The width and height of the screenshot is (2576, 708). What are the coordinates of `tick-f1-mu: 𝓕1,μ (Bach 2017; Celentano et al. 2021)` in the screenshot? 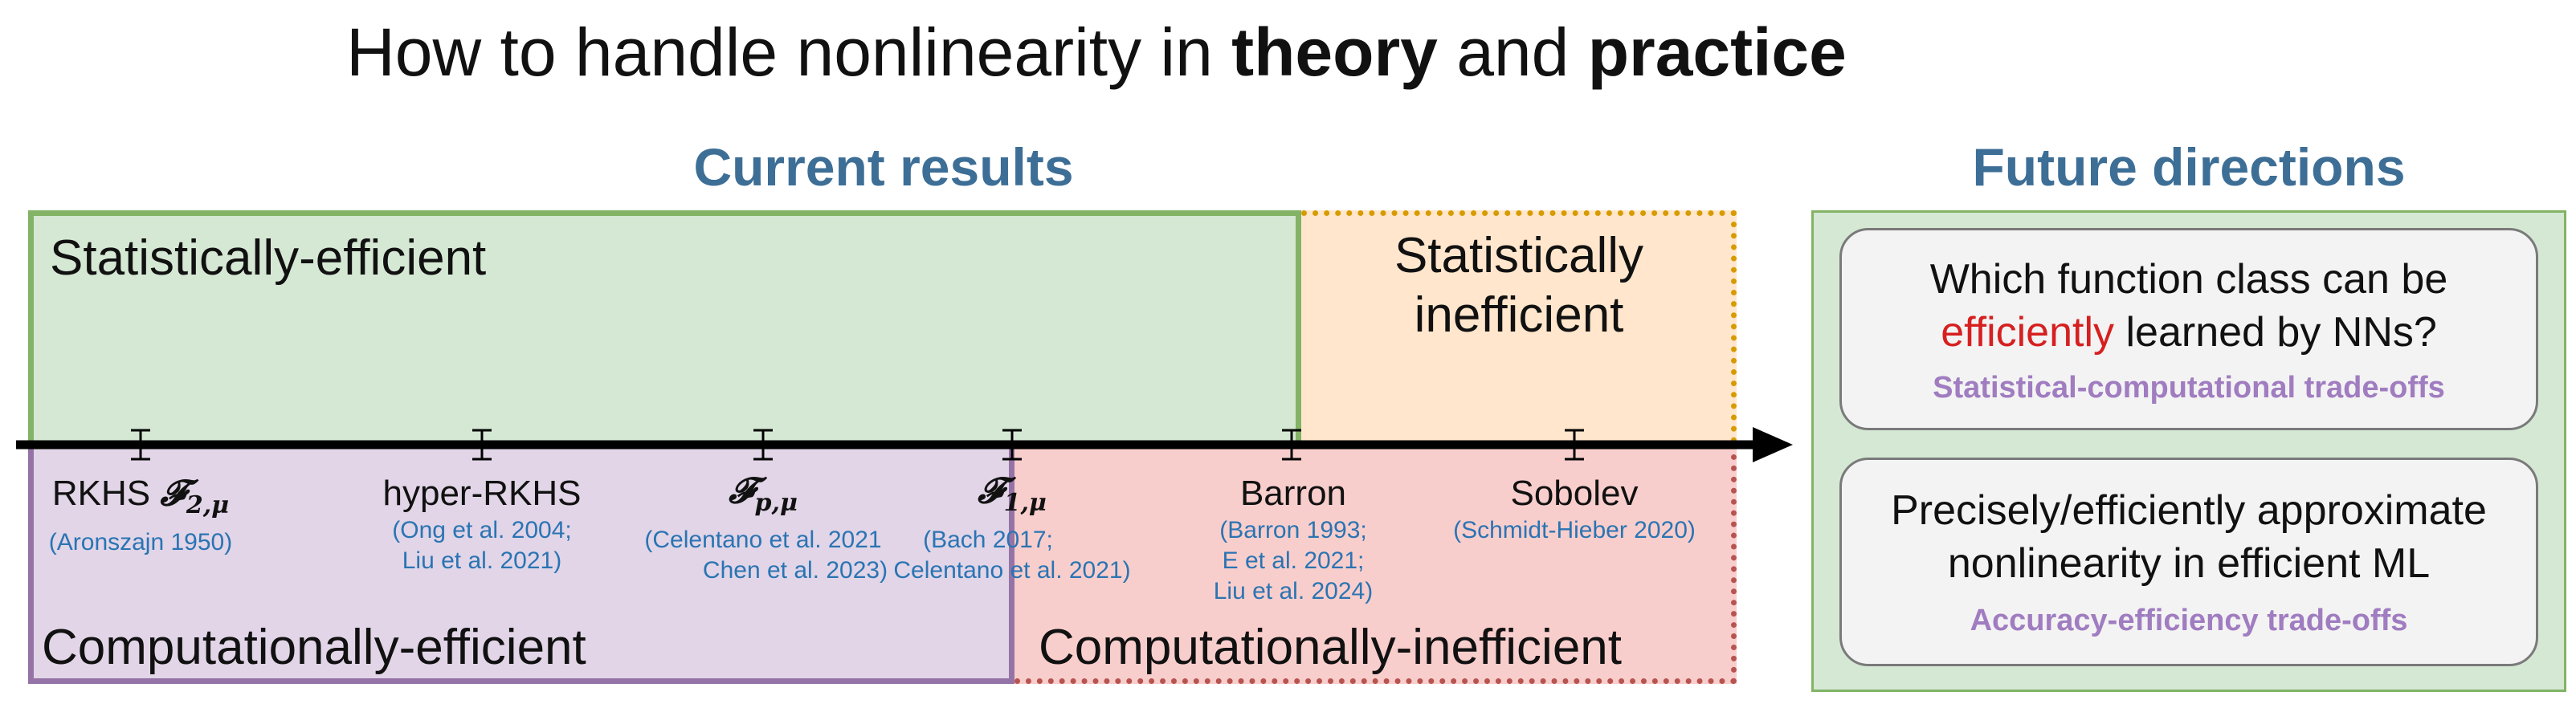 It's located at (1012, 527).